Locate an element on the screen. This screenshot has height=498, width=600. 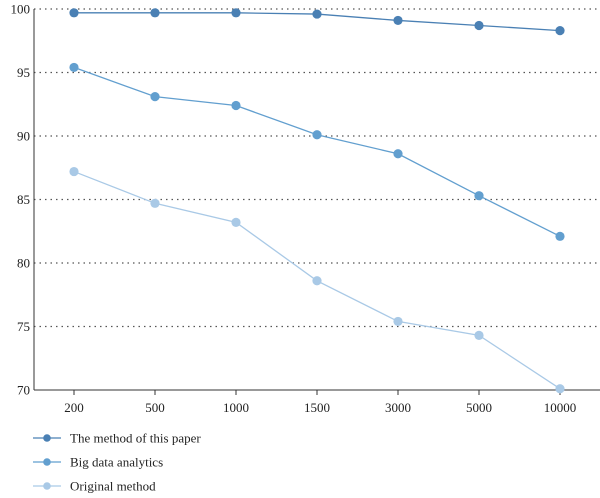
y-tick-label: 100 is located at coordinates (21, 9).